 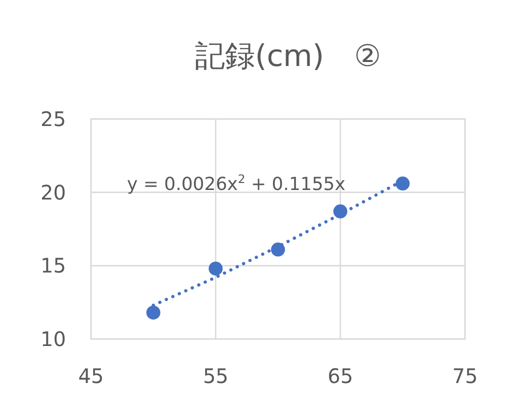 What do you see at coordinates (465, 376) in the screenshot?
I see `x-tick-label: 75` at bounding box center [465, 376].